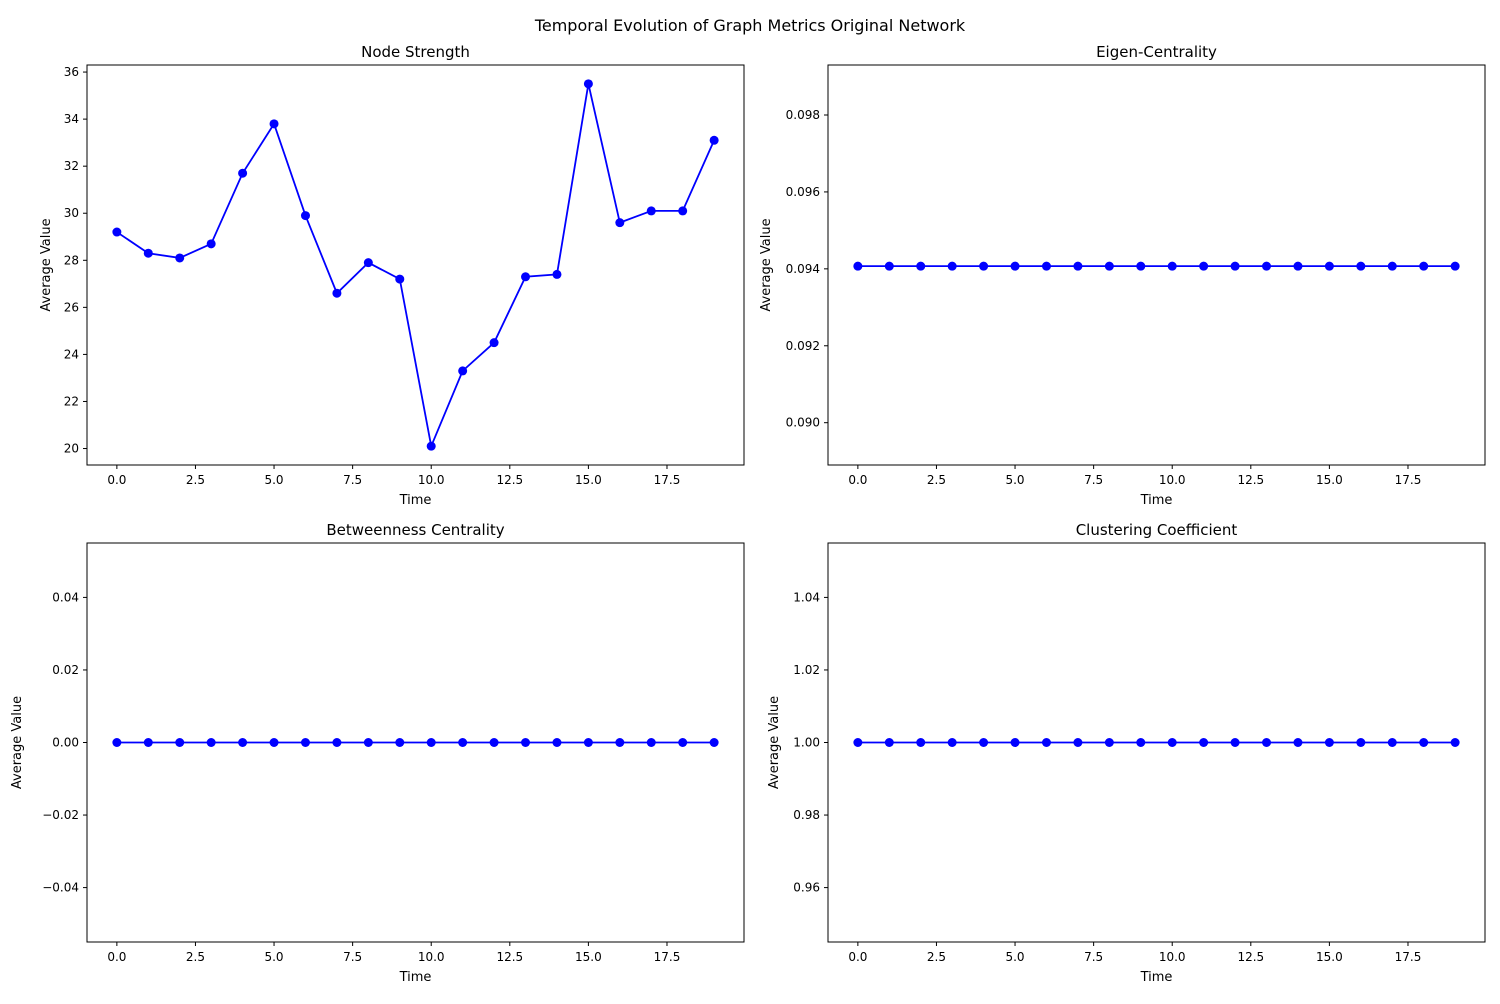 This screenshot has height=1004, width=1500. Describe the element at coordinates (806, 670) in the screenshot. I see `y-tick-label: 1.02` at that location.